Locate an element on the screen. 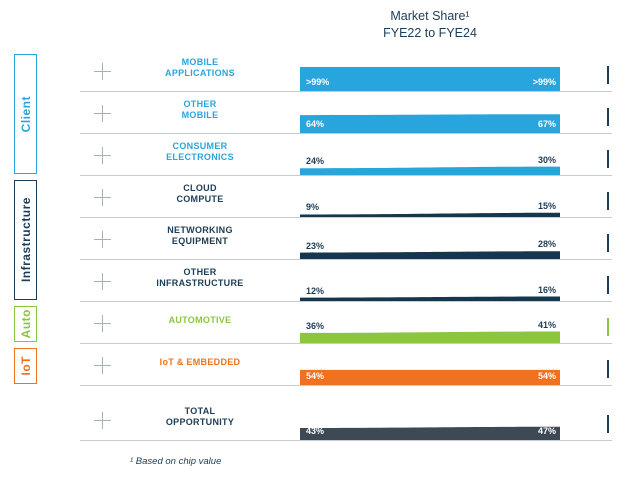  fye24-value-label: 30% is located at coordinates (546, 160).